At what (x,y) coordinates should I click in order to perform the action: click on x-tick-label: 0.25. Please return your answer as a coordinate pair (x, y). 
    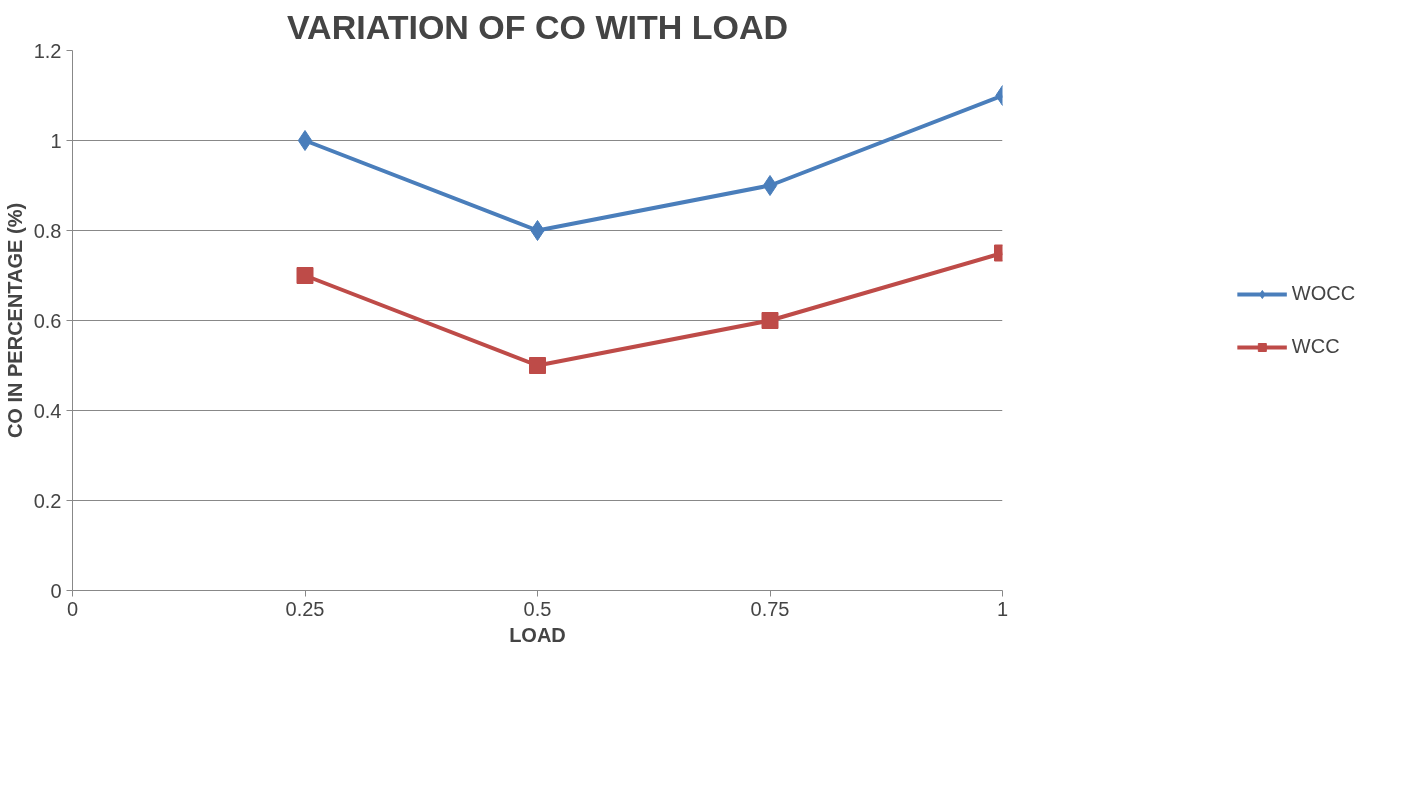
    Looking at the image, I should click on (305, 608).